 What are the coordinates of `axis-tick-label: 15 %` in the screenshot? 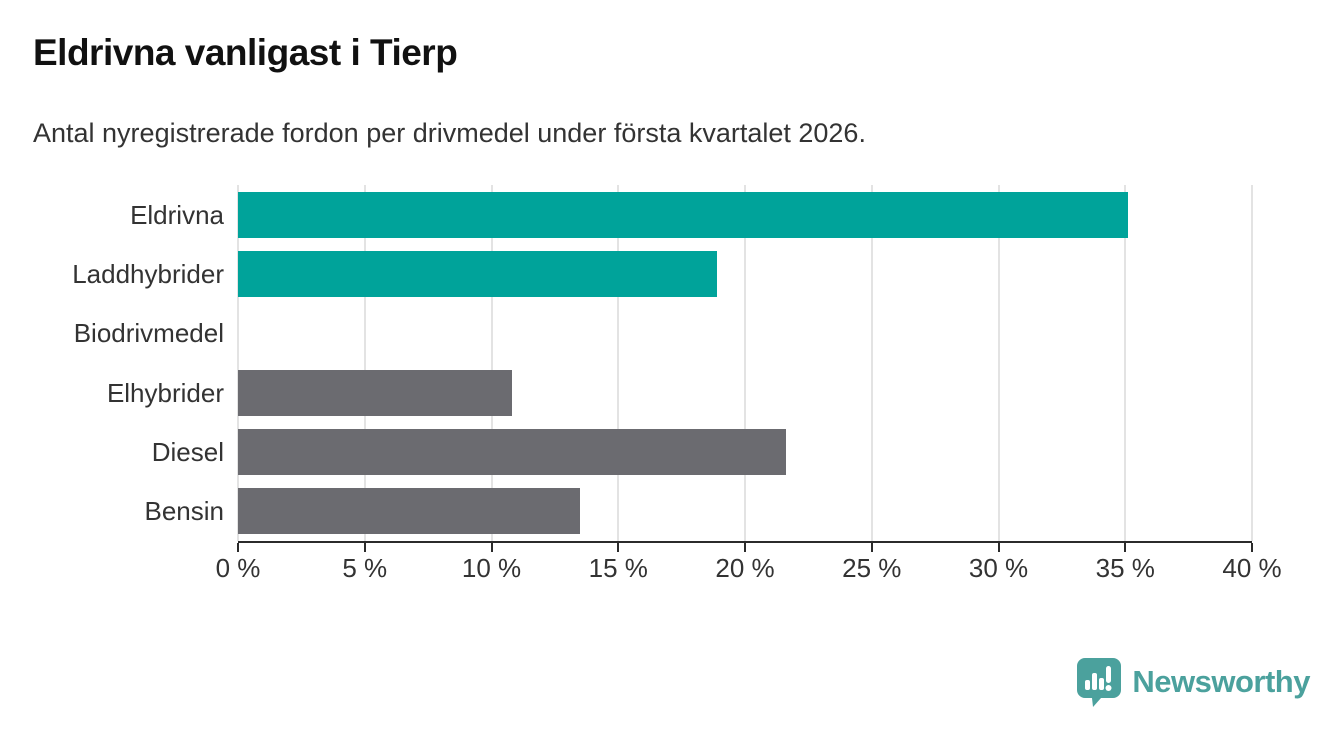 It's located at (618, 568).